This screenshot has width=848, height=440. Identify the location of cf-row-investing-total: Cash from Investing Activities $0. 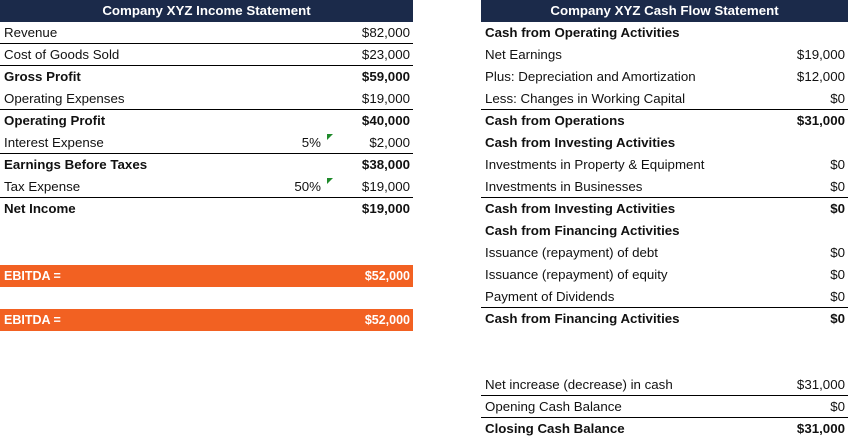
(664, 209).